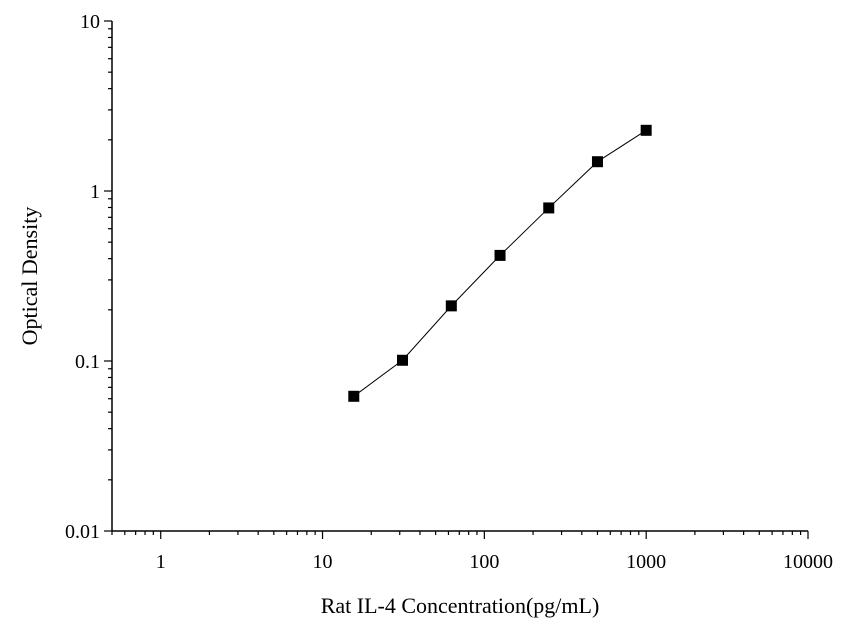 The width and height of the screenshot is (852, 634). I want to click on y-tick-label: 0.01, so click(82, 532).